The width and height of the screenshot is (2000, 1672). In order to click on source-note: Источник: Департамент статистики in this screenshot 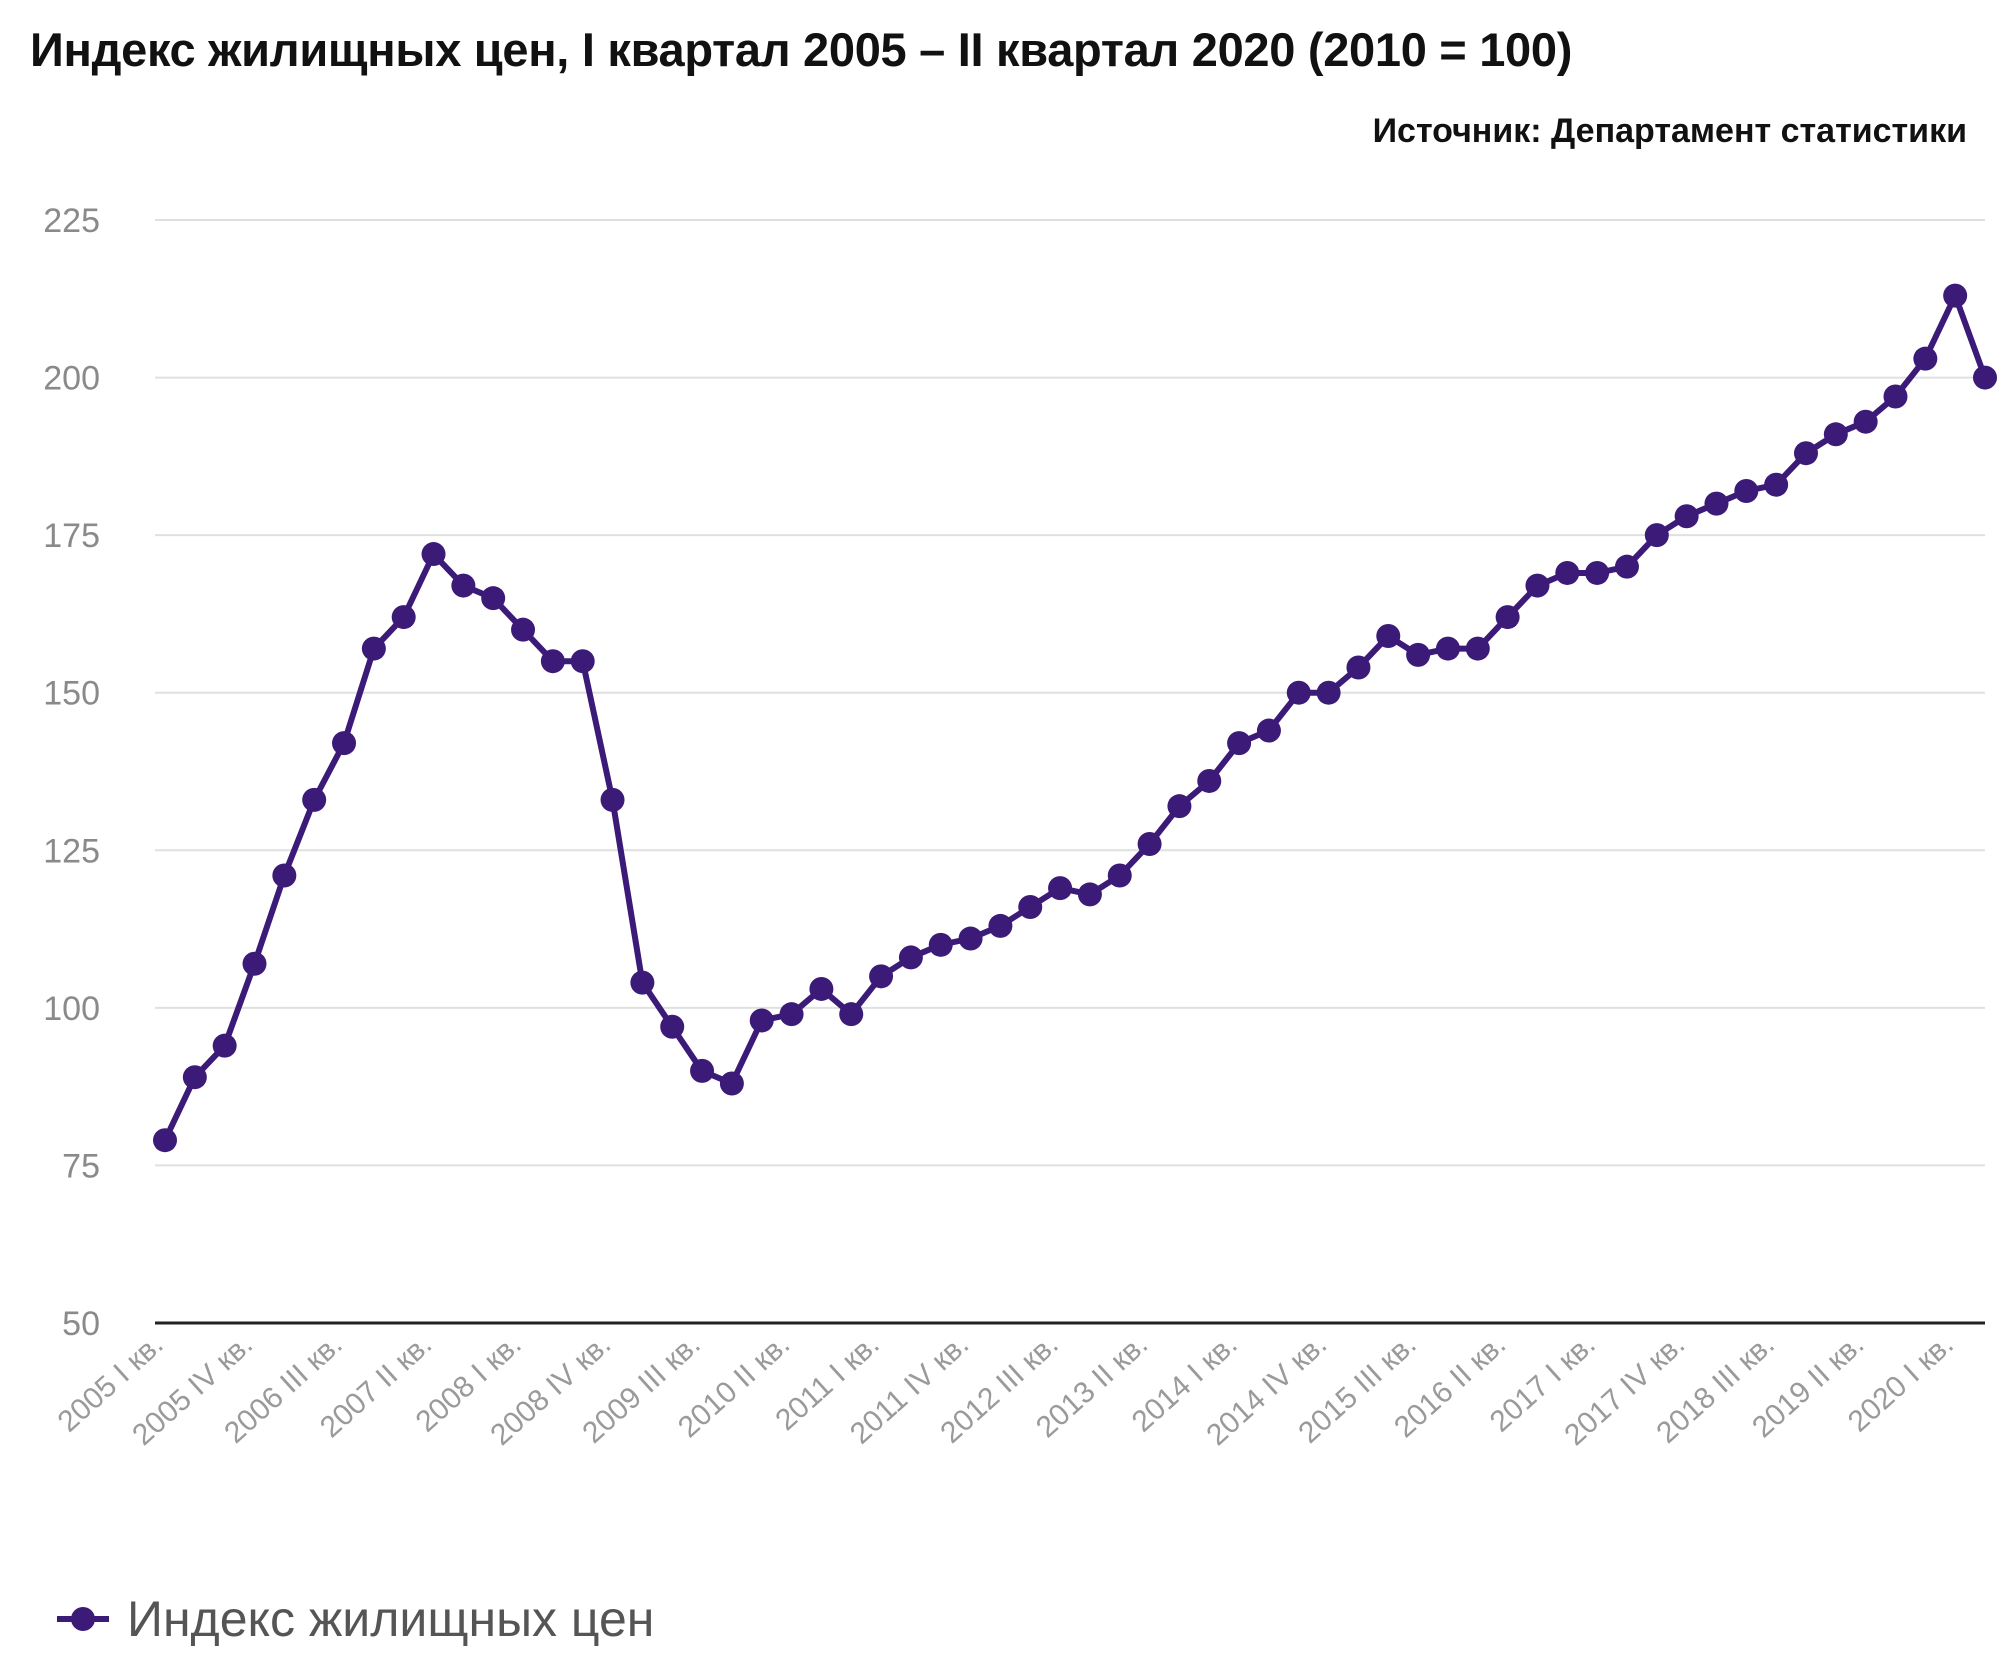, I will do `click(1669, 131)`.